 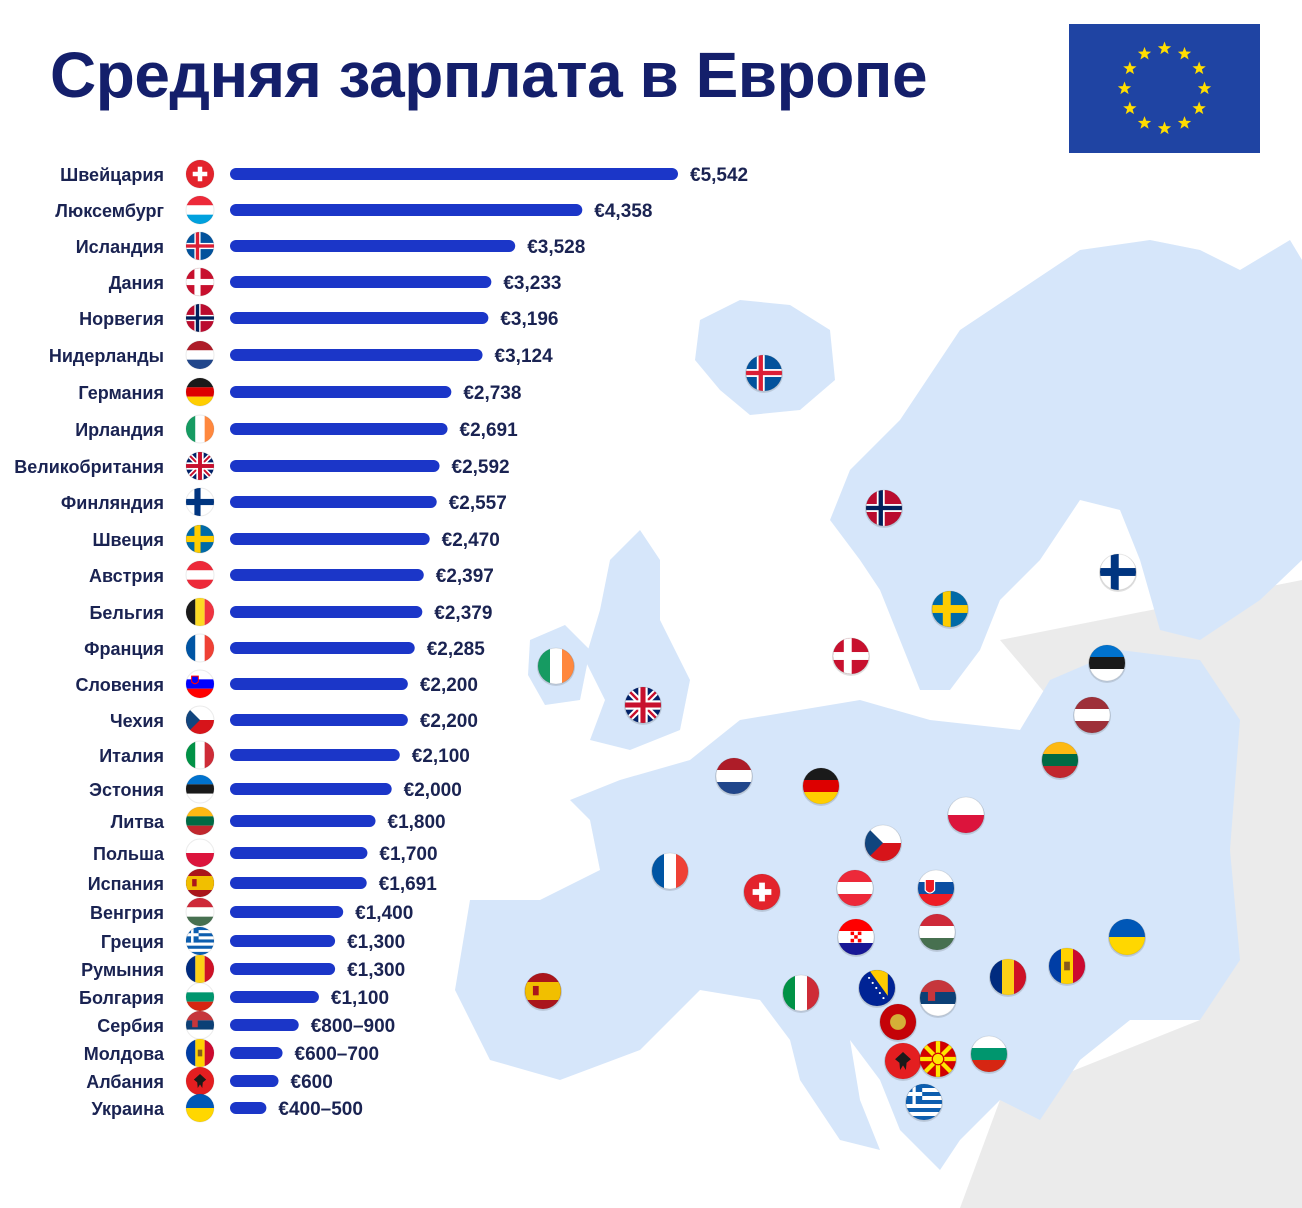 What do you see at coordinates (200, 575) in the screenshot?
I see `flag-at-icon` at bounding box center [200, 575].